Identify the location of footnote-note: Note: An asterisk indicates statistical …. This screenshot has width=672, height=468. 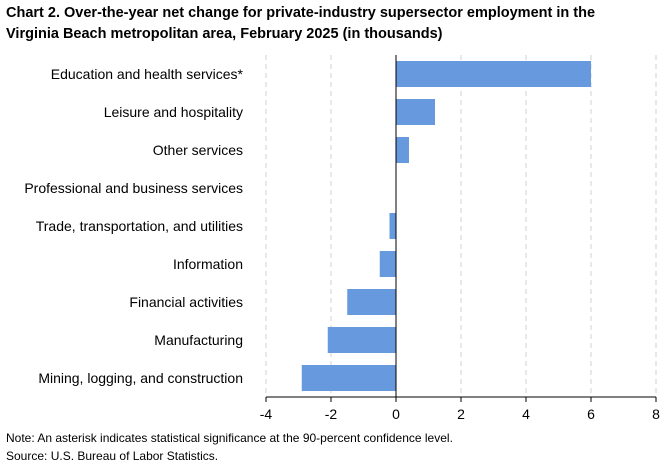
(229, 438).